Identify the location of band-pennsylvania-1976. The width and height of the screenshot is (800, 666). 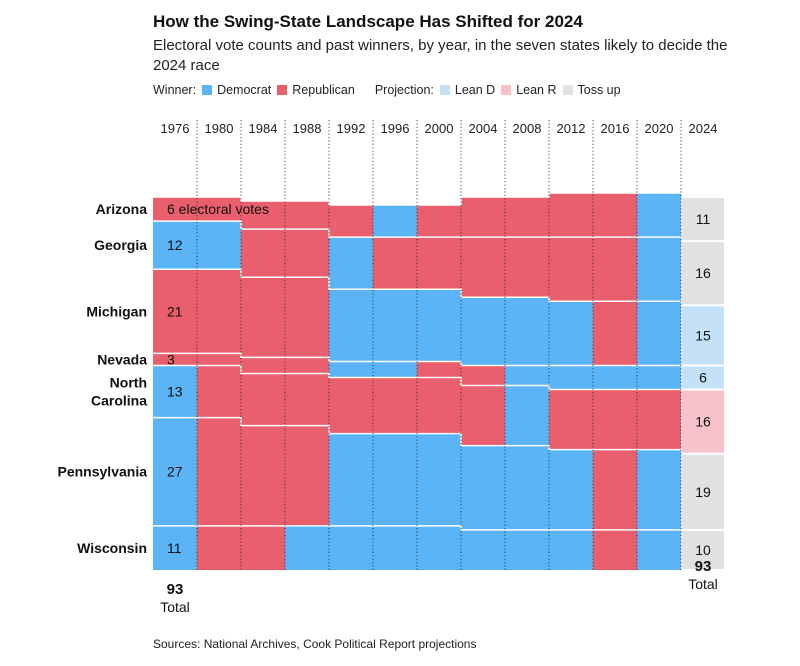
(175, 471).